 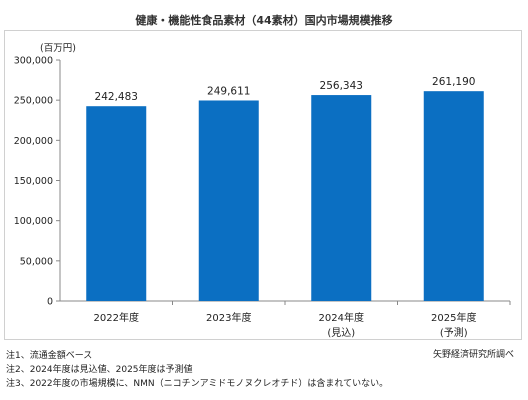 What do you see at coordinates (116, 97) in the screenshot?
I see `bar-value-label: 242,483` at bounding box center [116, 97].